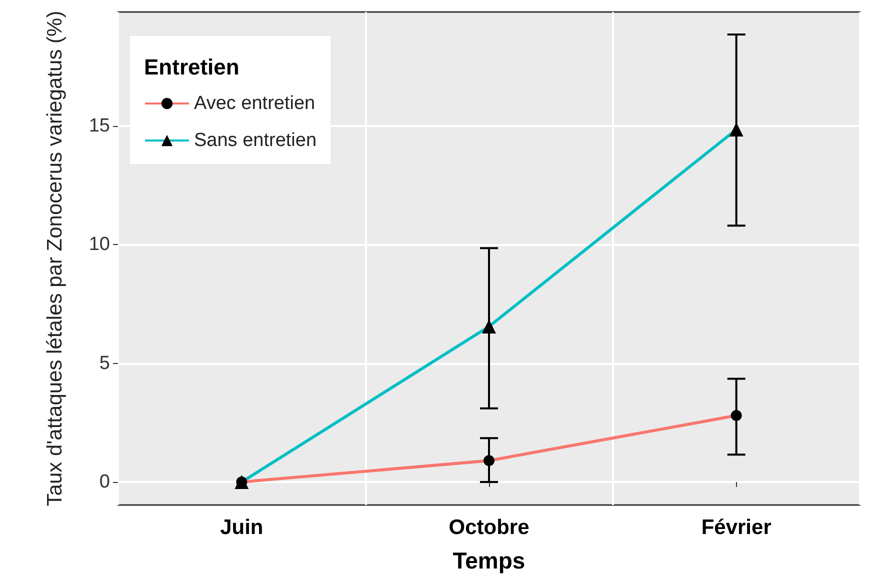  What do you see at coordinates (489, 527) in the screenshot?
I see `x-tick-label: Octobre` at bounding box center [489, 527].